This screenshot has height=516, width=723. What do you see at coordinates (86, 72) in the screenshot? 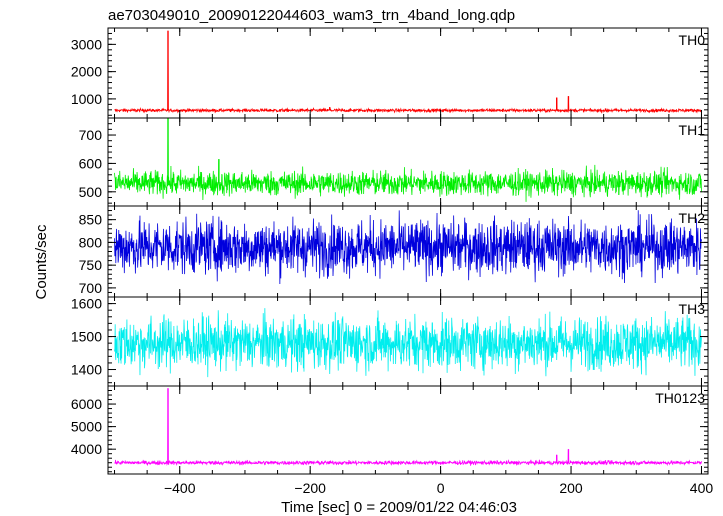
I see `y-tick-label-th0: 2000` at bounding box center [86, 72].